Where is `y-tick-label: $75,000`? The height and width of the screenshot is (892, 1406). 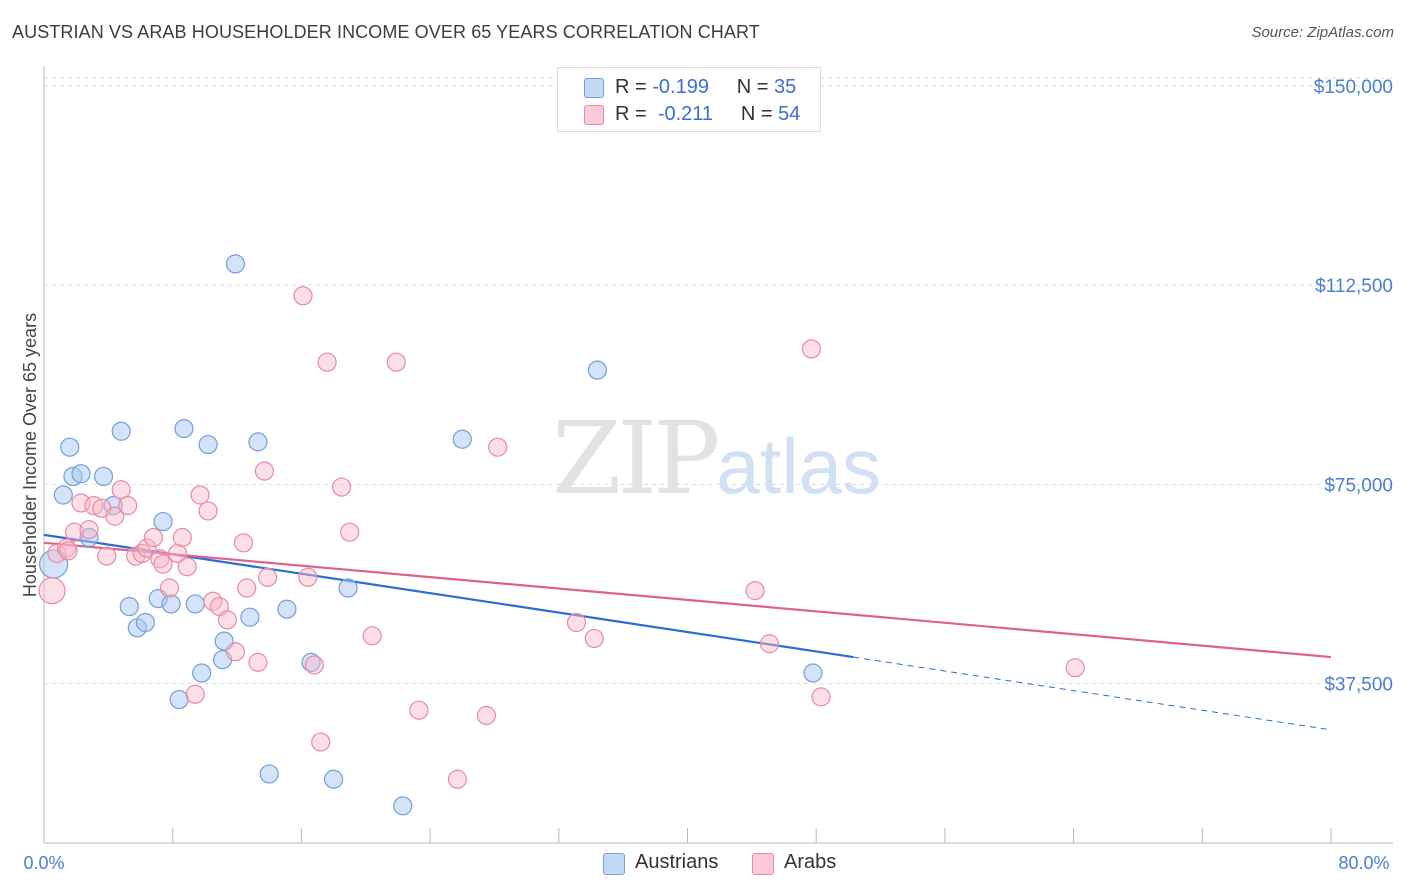
y-tick-label: $75,000 is located at coordinates (1358, 485).